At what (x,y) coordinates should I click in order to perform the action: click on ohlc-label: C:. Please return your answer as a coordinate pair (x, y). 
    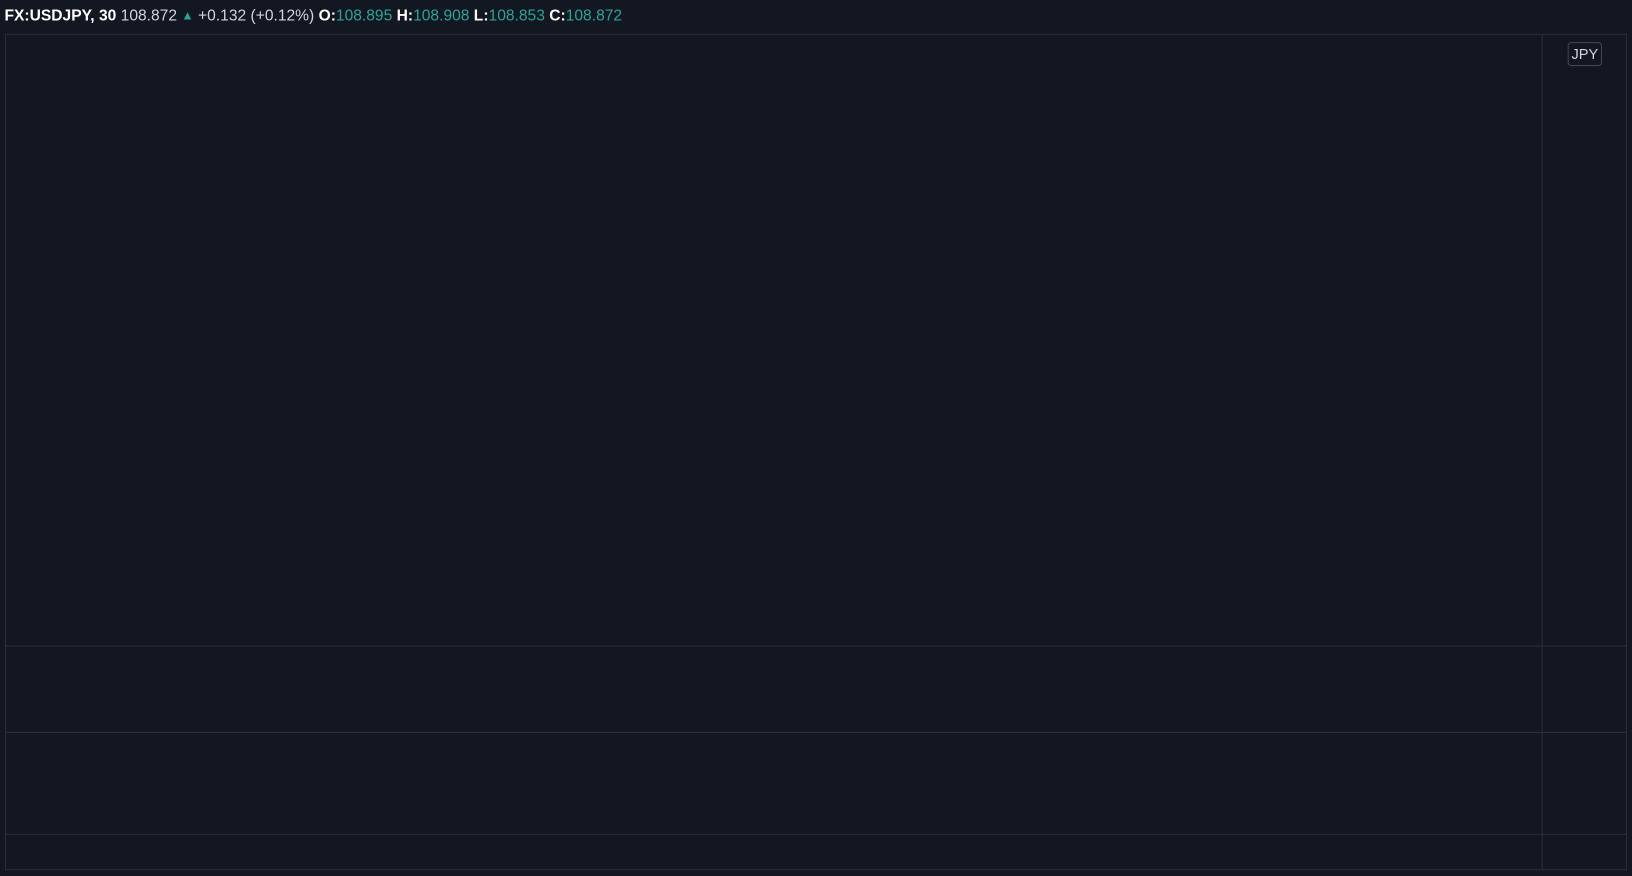
    Looking at the image, I should click on (557, 16).